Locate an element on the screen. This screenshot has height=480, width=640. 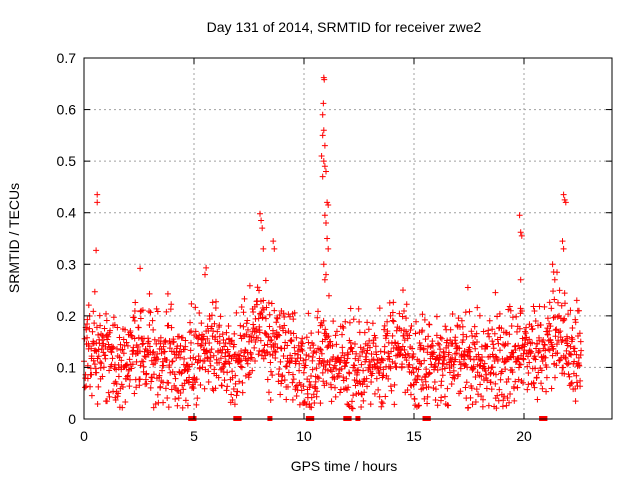
y-tick-label: 0.5 is located at coordinates (67, 161).